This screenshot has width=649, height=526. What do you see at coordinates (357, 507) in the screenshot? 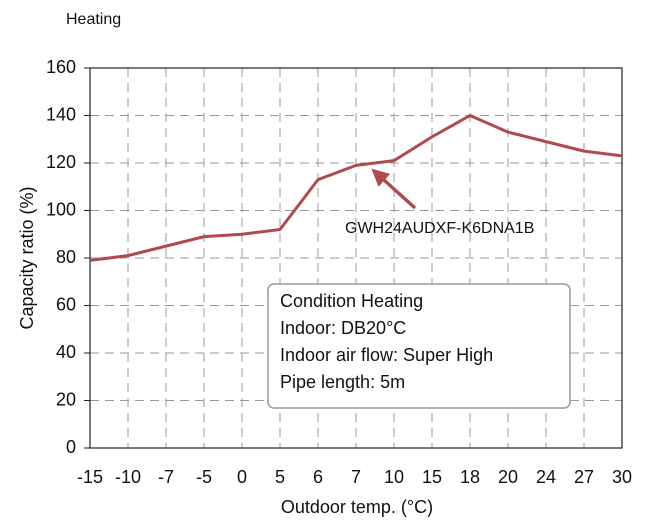
I see `x-axis-label: Outdoor temp. (°C)` at bounding box center [357, 507].